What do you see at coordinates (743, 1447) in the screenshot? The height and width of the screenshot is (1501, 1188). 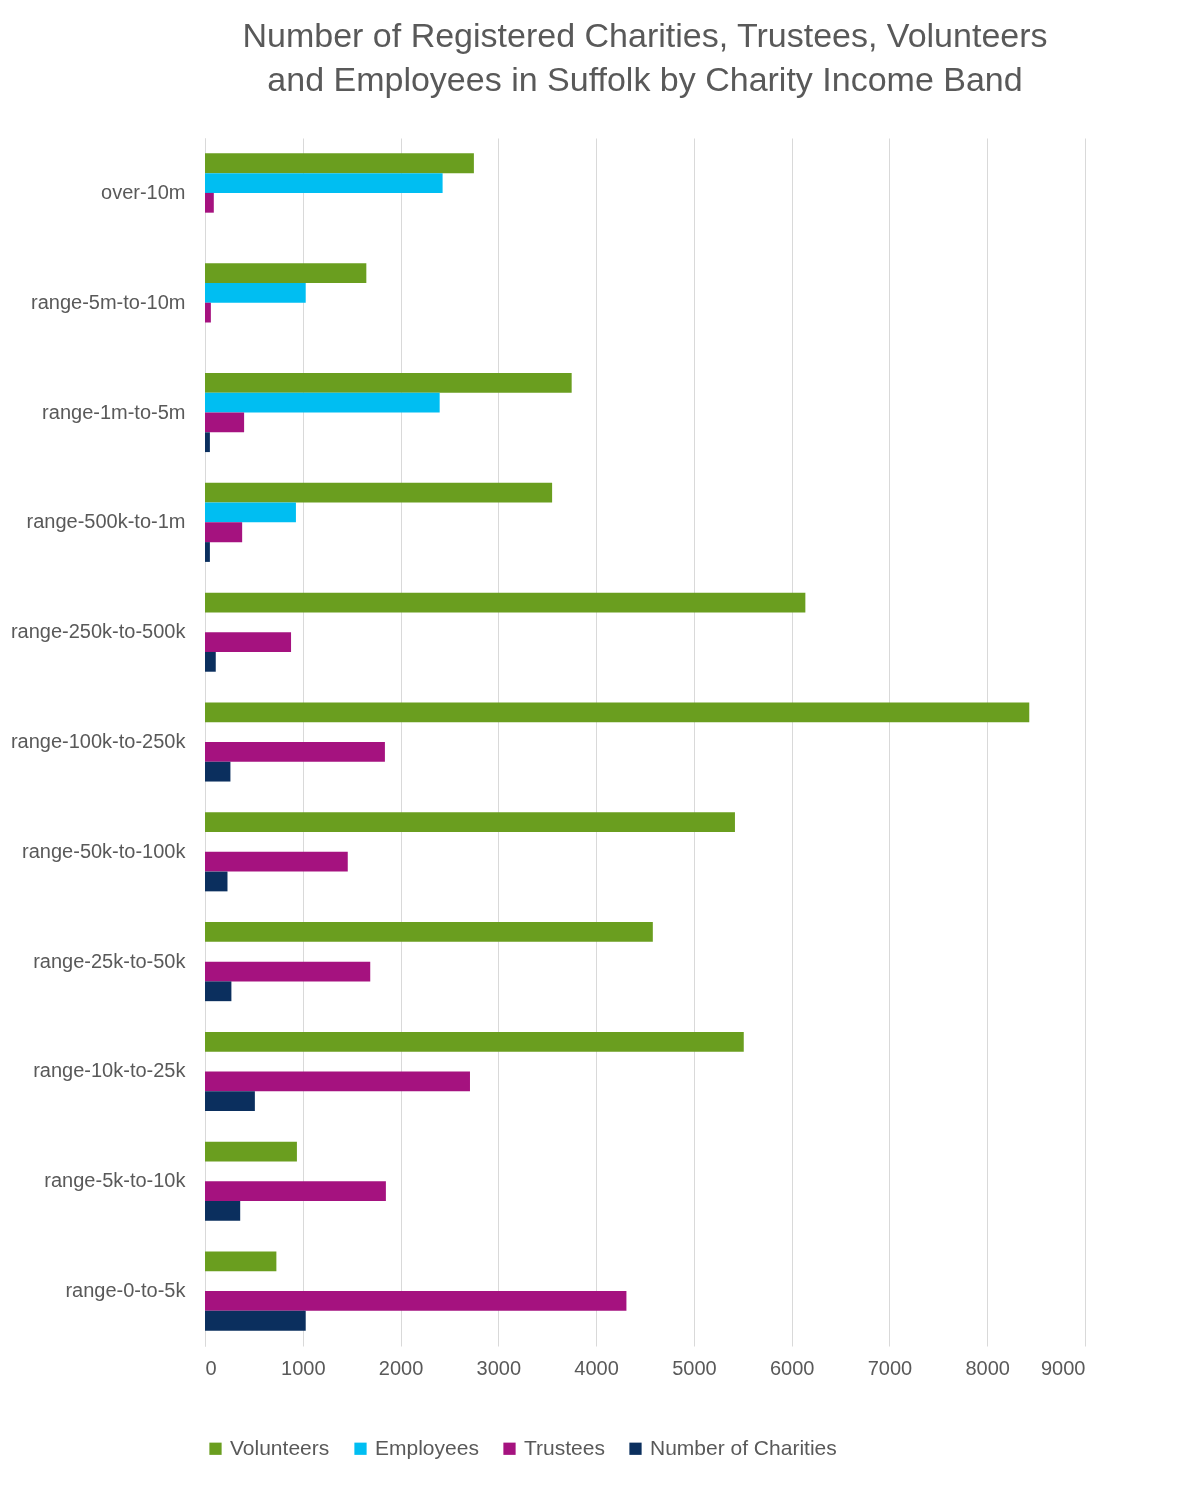 I see `legend-label: Number of Charities` at bounding box center [743, 1447].